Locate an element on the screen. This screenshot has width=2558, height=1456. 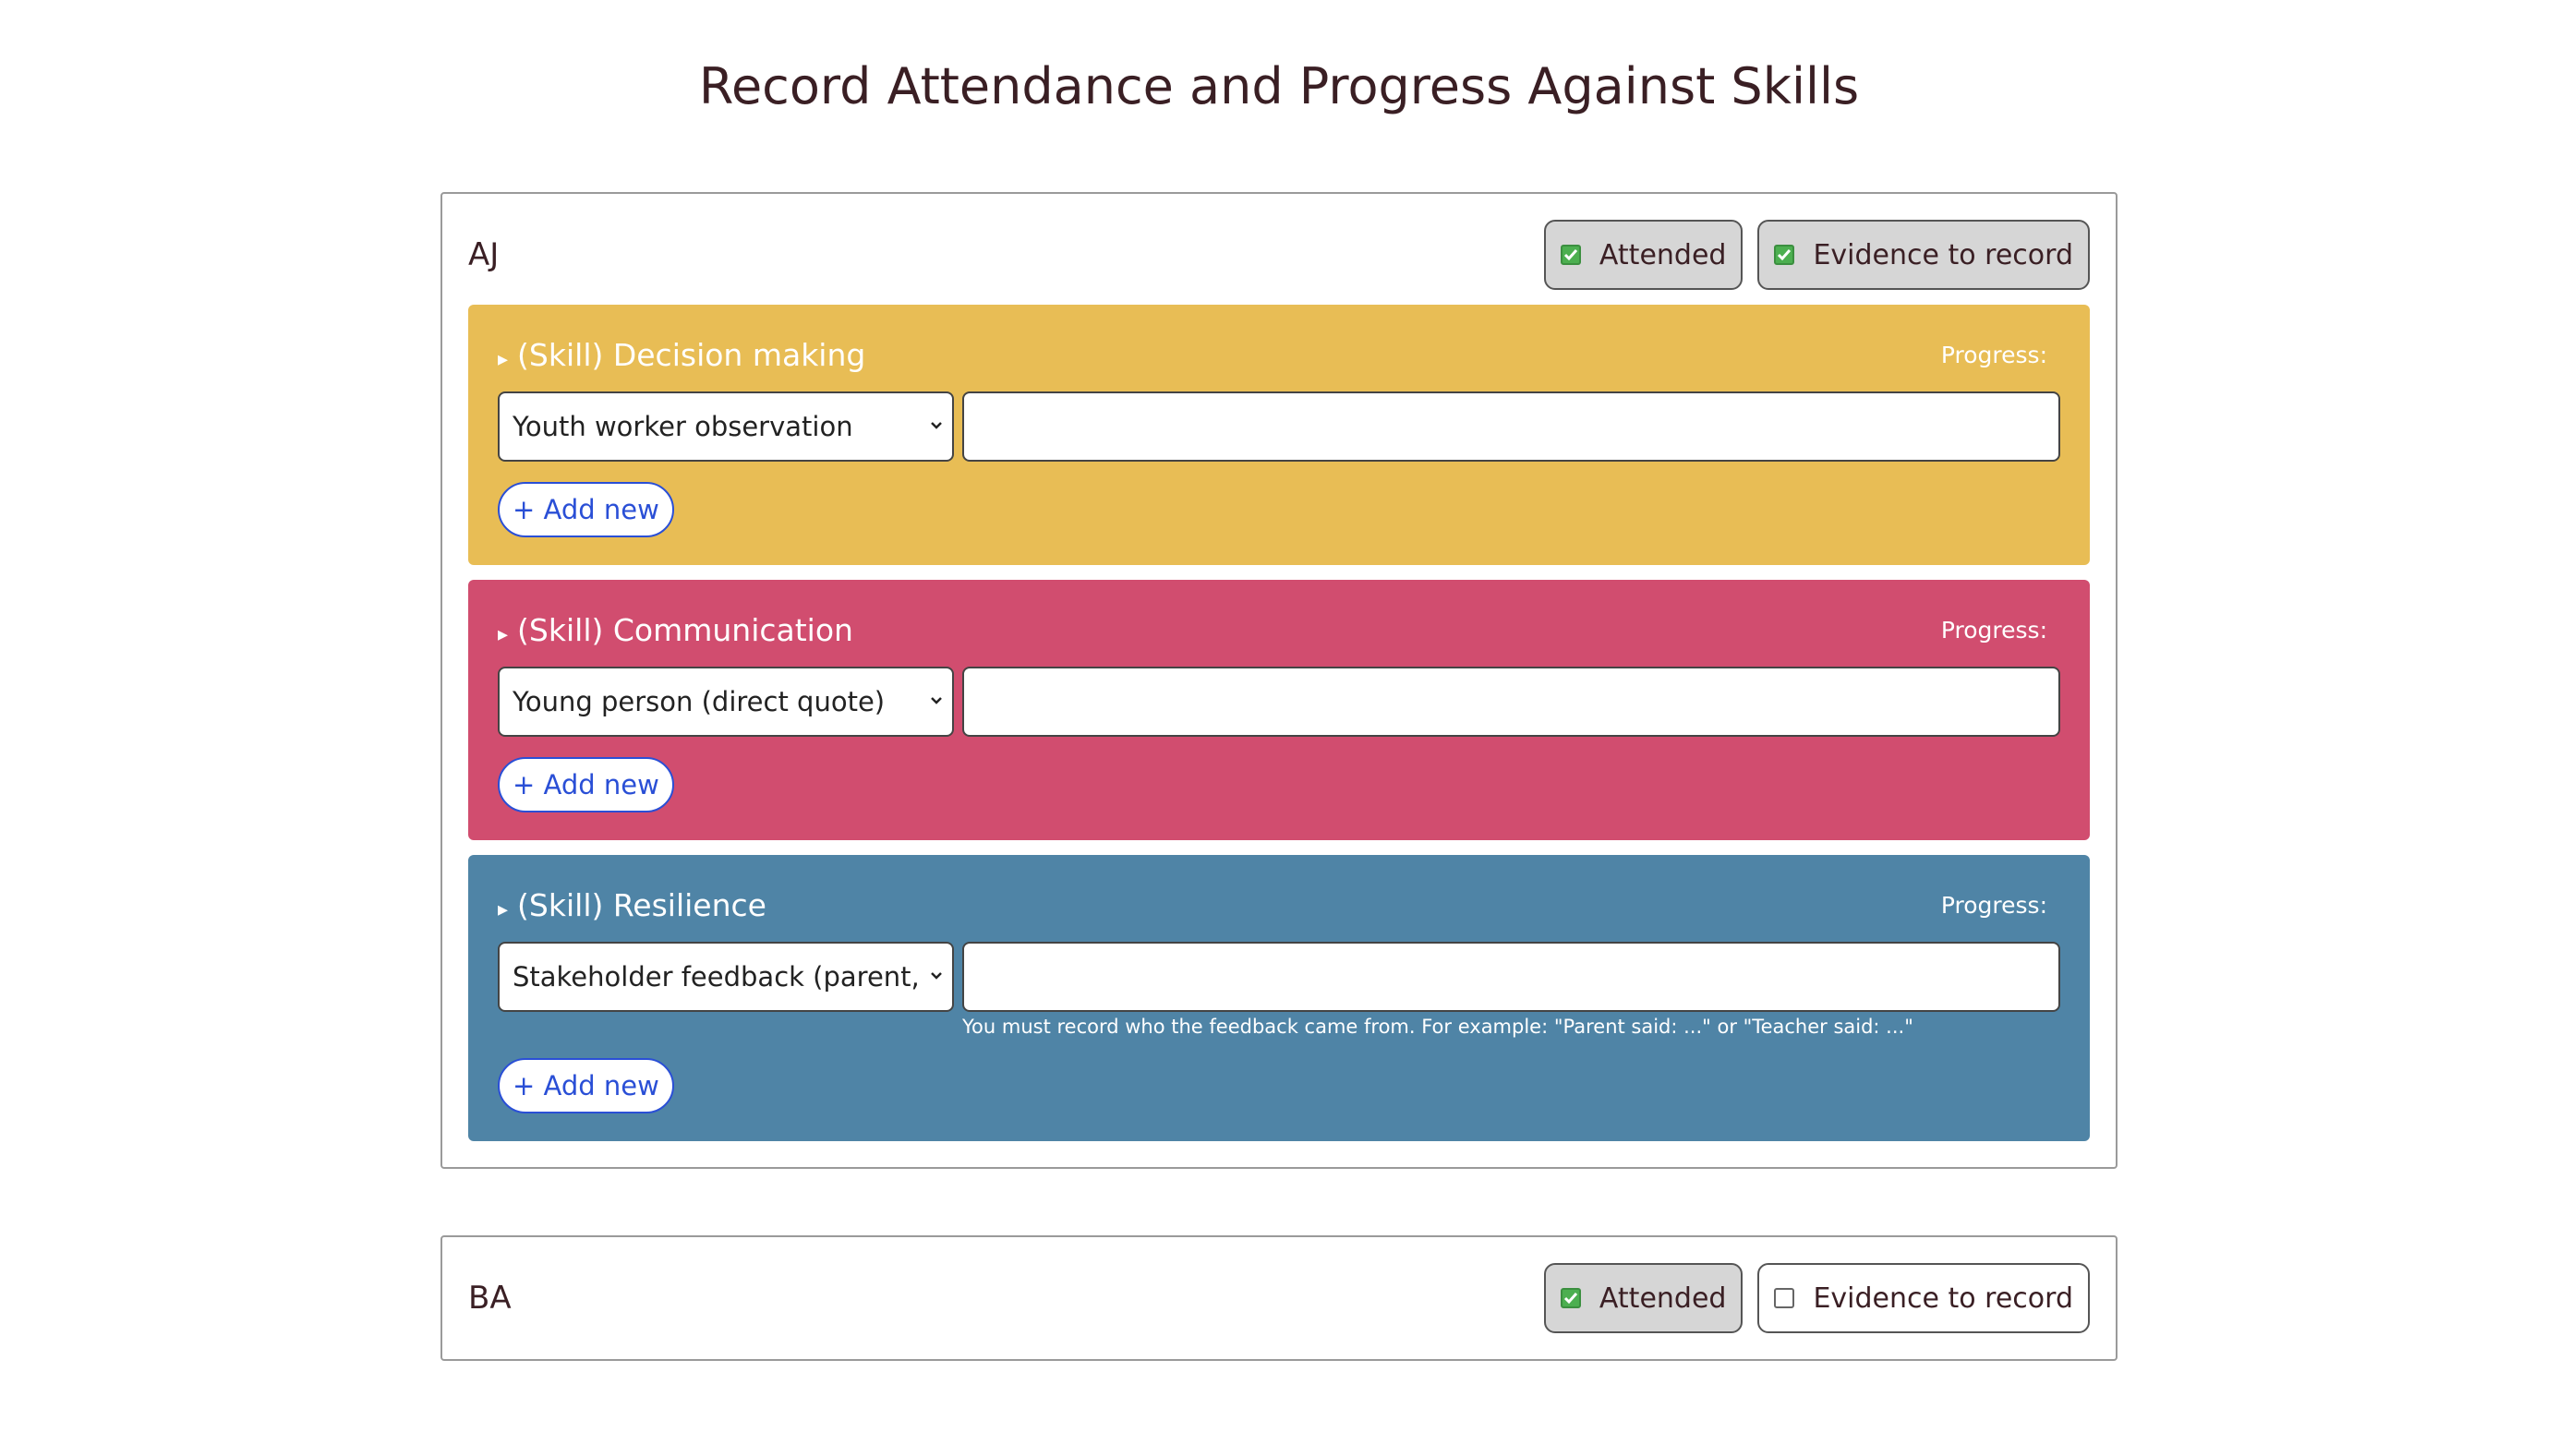
source-select: Young person (direct quote) is located at coordinates (726, 702).